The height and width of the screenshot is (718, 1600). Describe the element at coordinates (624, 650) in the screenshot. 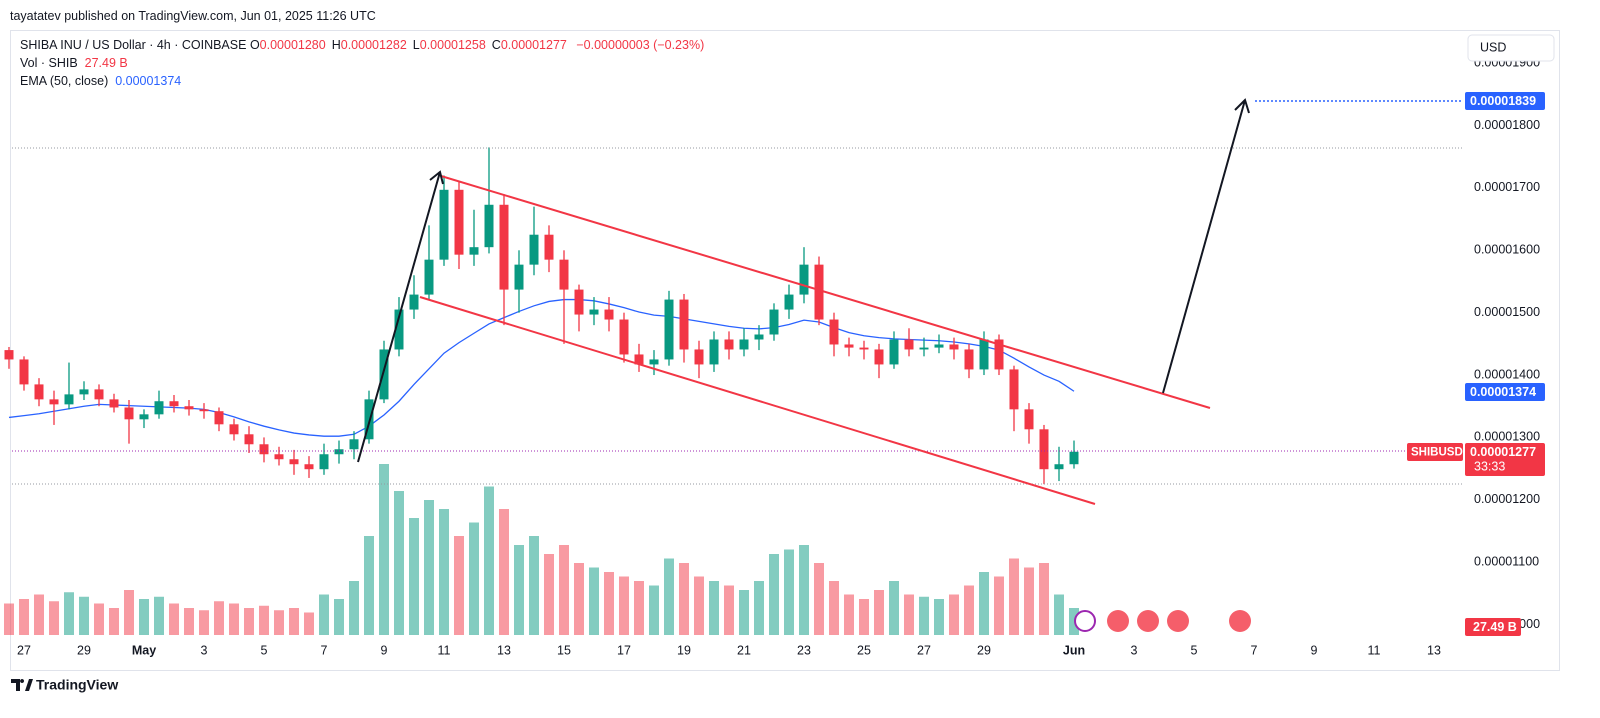

I see `x-tick-label: 17` at that location.